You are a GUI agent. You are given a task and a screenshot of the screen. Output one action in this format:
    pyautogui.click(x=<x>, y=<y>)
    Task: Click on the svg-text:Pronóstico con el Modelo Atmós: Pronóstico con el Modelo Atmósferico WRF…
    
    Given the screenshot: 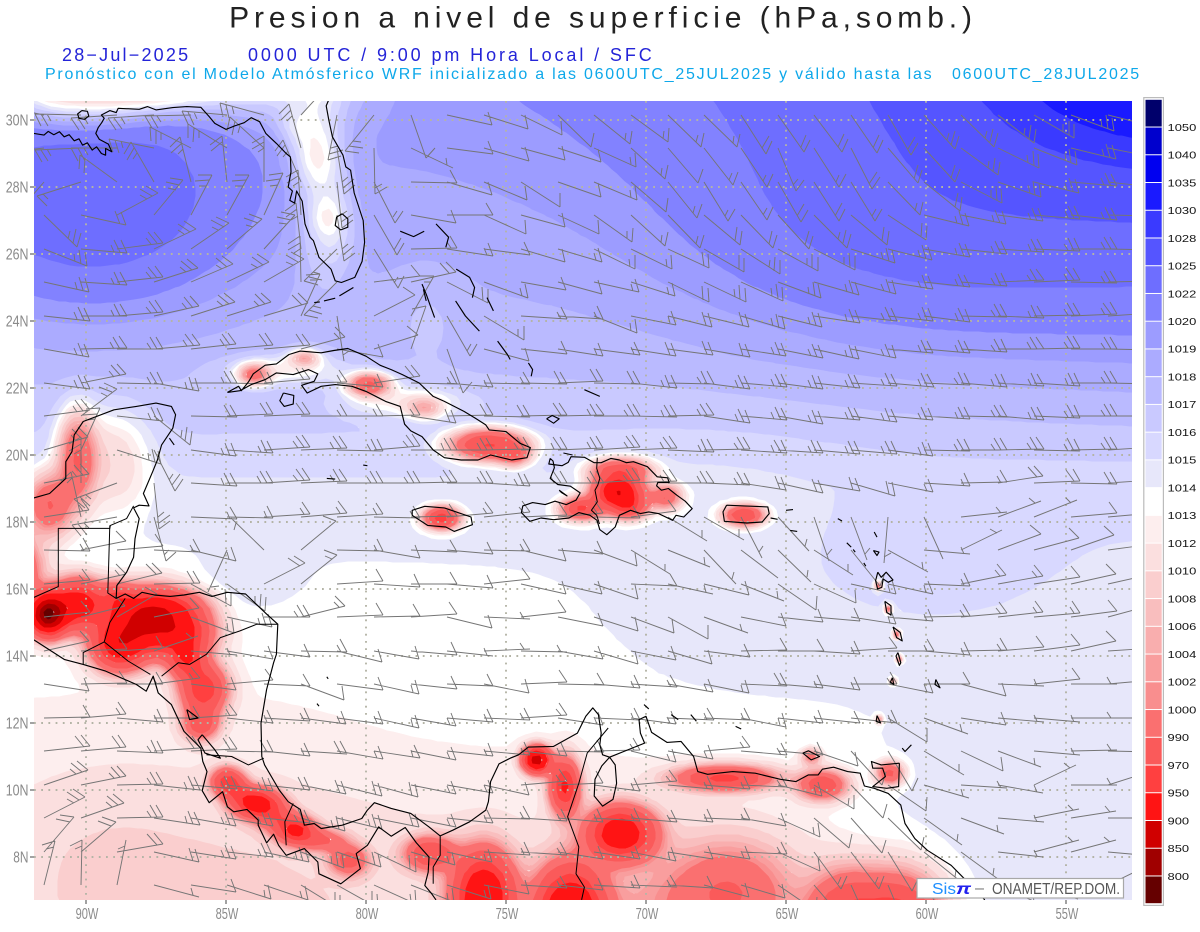 What is the action you would take?
    pyautogui.click(x=593, y=74)
    